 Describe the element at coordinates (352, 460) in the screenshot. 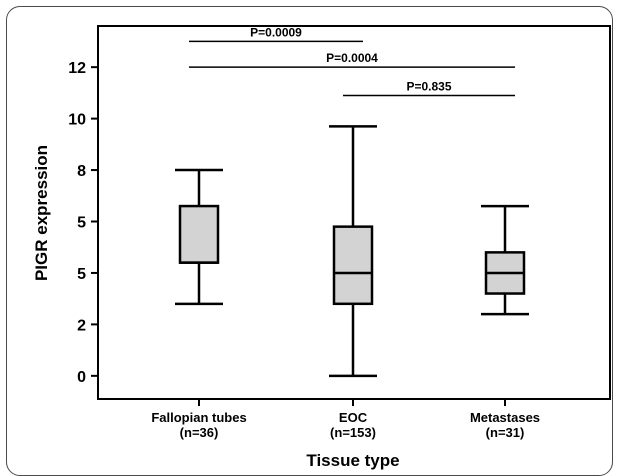

I see `x-axis-title: Tissue type` at that location.